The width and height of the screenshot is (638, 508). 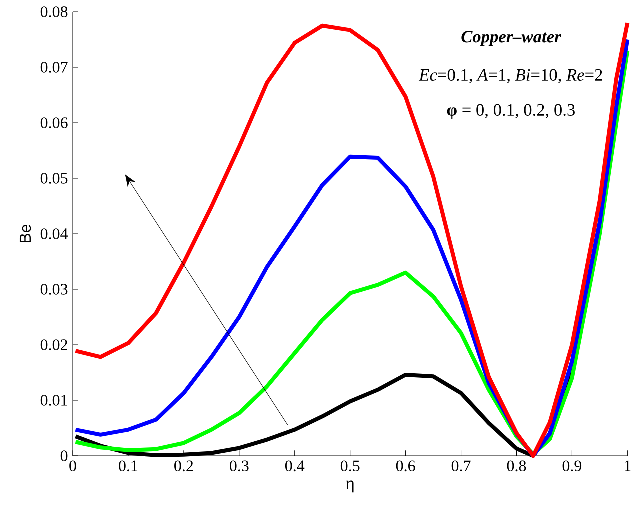 I want to click on x-tick-label: 1, so click(x=628, y=466).